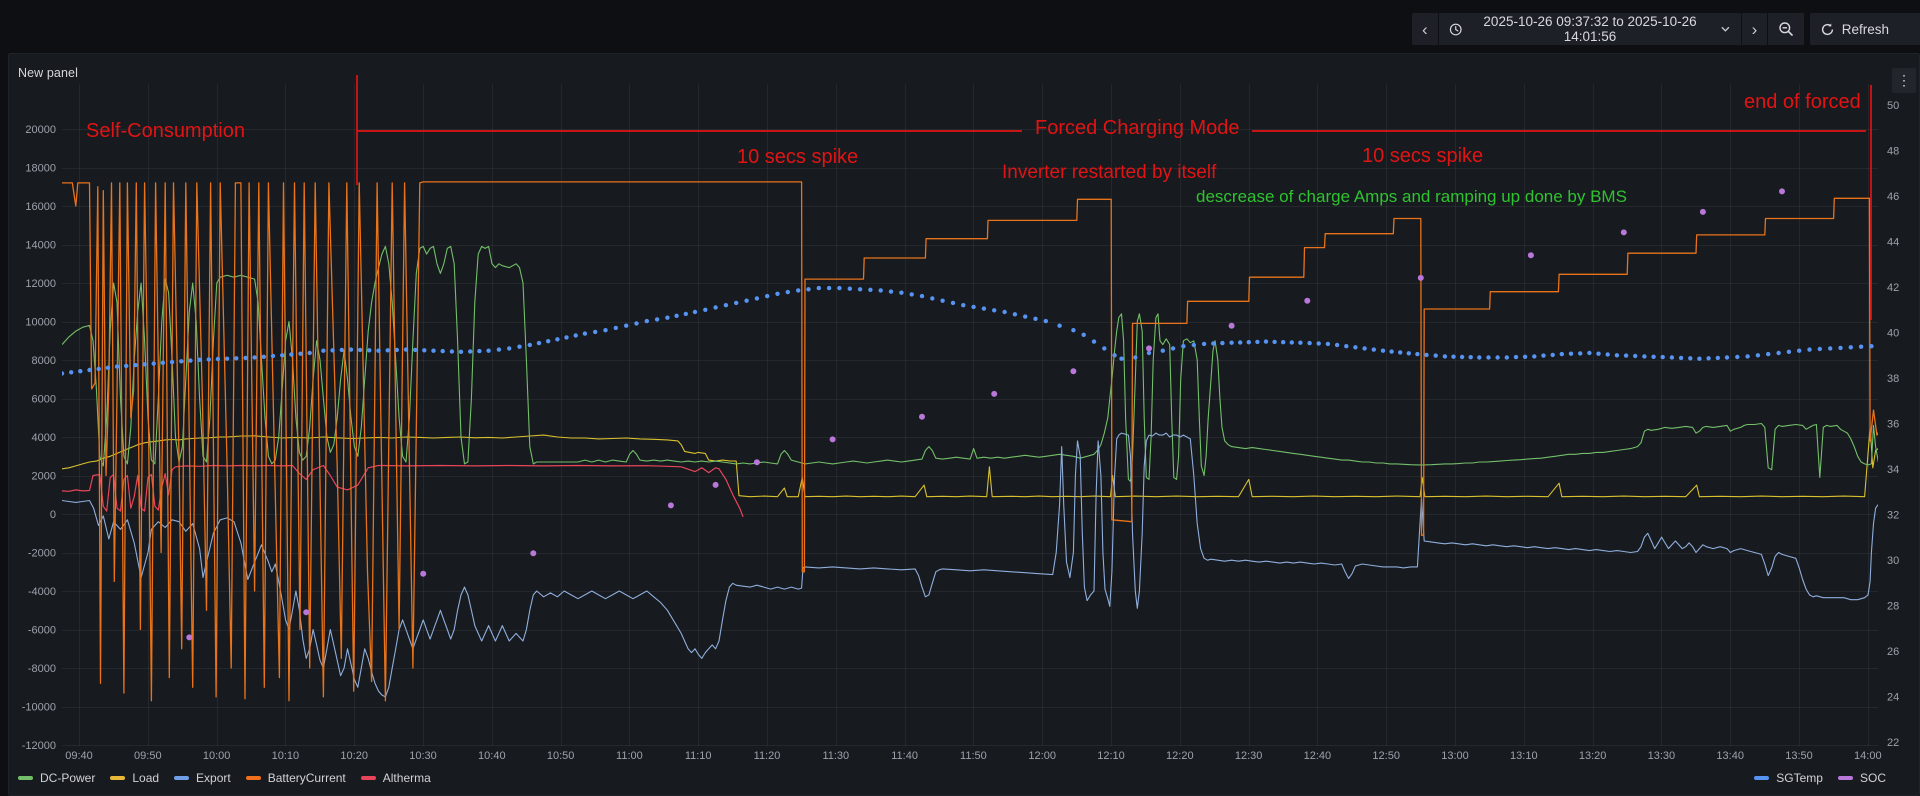 The image size is (1920, 796). What do you see at coordinates (42, 592) in the screenshot?
I see `svg-text: -4000` at bounding box center [42, 592].